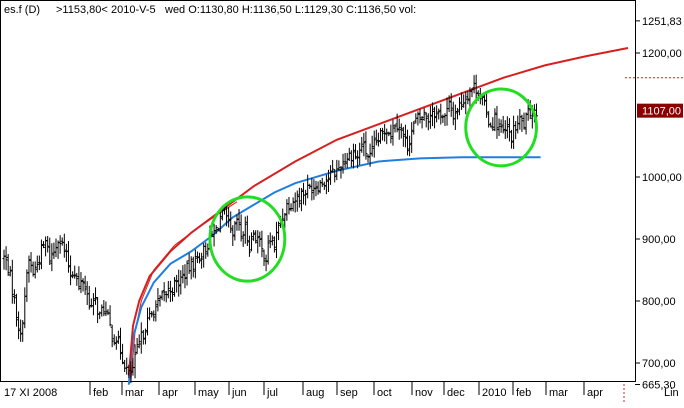  Describe the element at coordinates (662, 22) in the screenshot. I see `y-tick-label: 1251,83` at that location.